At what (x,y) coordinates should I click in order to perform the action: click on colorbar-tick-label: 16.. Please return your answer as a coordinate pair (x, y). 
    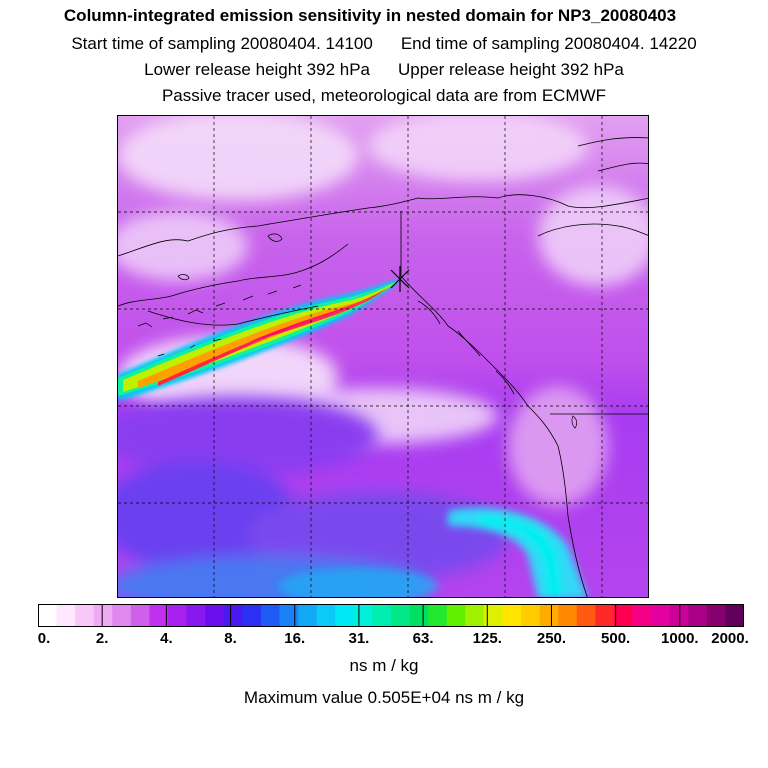
    Looking at the image, I should click on (295, 638).